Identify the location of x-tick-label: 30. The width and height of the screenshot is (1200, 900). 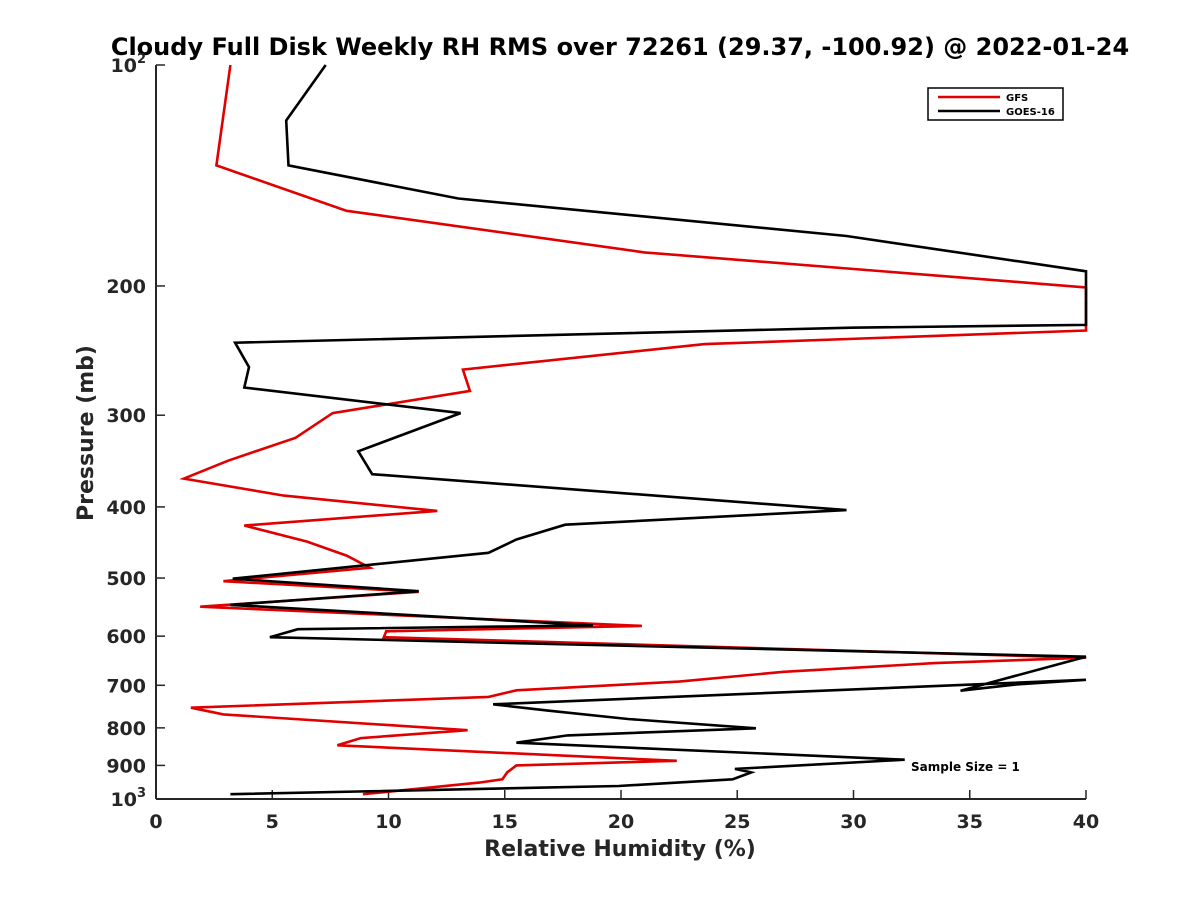
(853, 822).